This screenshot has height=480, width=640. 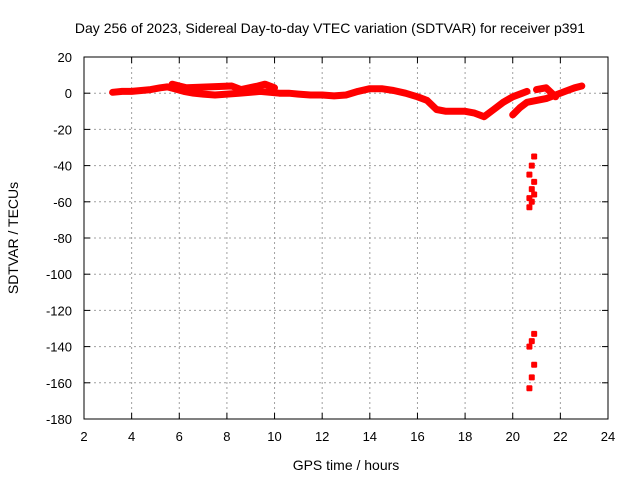 I want to click on x-tick-label: 16, so click(x=417, y=436).